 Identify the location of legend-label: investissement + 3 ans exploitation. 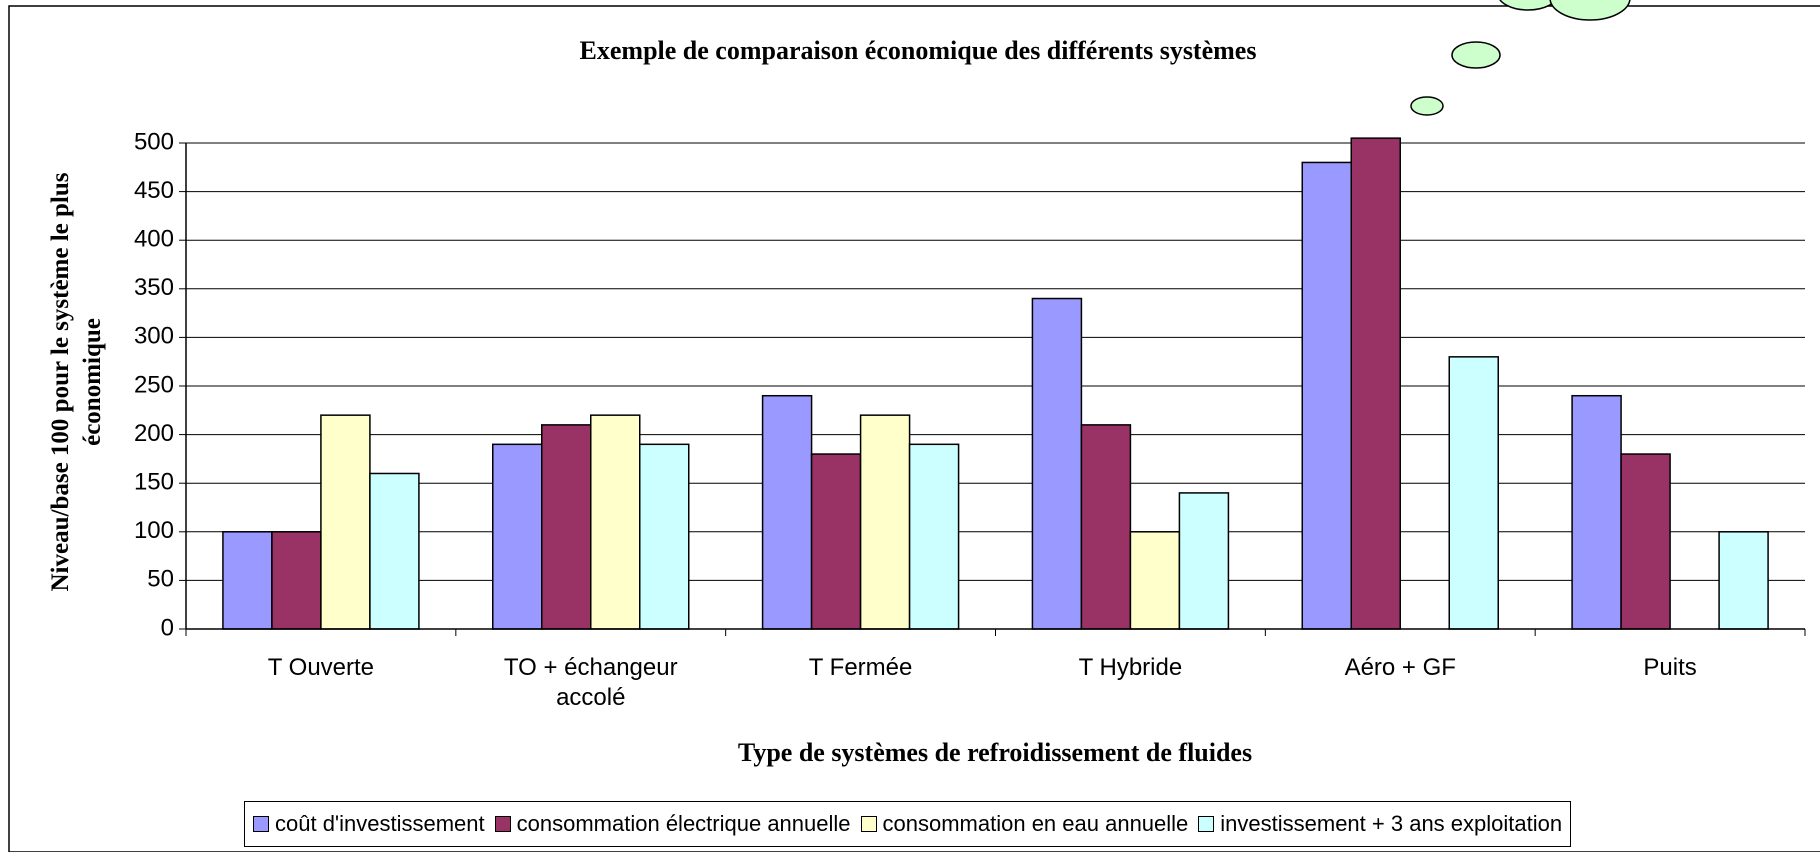
(1391, 823).